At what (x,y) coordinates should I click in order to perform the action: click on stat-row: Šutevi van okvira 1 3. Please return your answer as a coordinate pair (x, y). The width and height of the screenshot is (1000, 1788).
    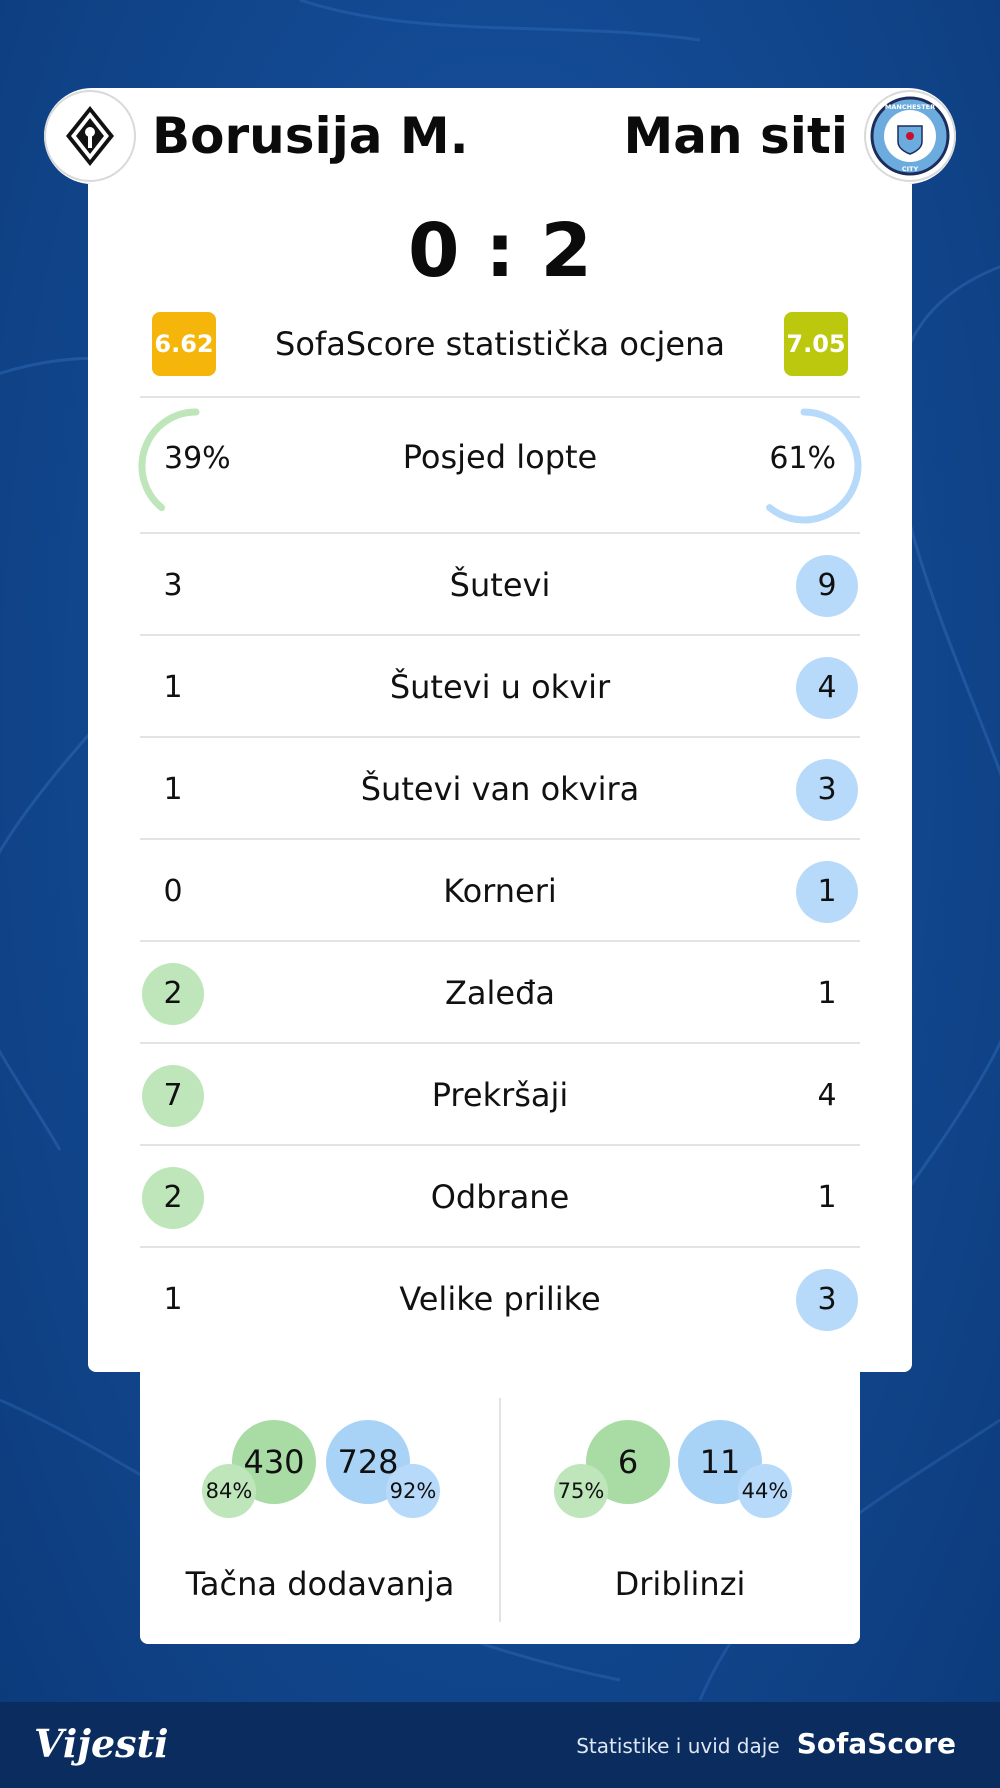
    Looking at the image, I should click on (500, 789).